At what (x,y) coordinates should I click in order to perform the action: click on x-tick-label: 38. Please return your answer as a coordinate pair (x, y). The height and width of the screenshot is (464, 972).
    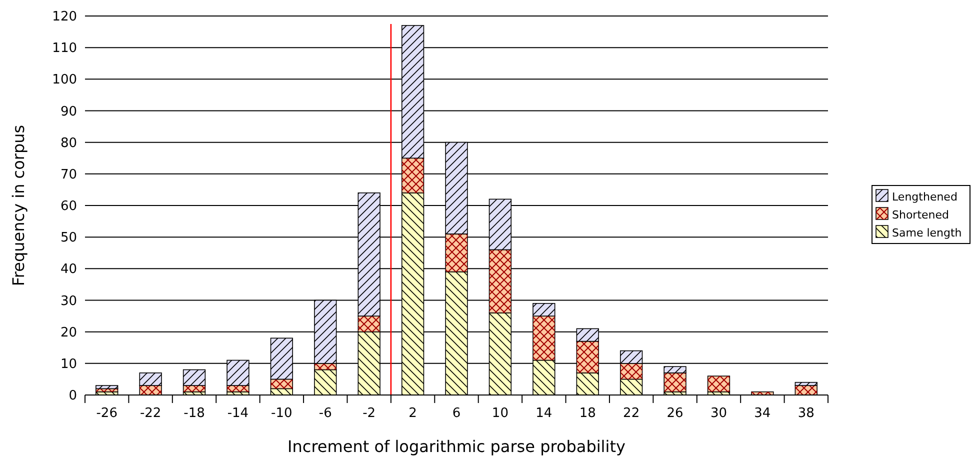
    Looking at the image, I should click on (806, 413).